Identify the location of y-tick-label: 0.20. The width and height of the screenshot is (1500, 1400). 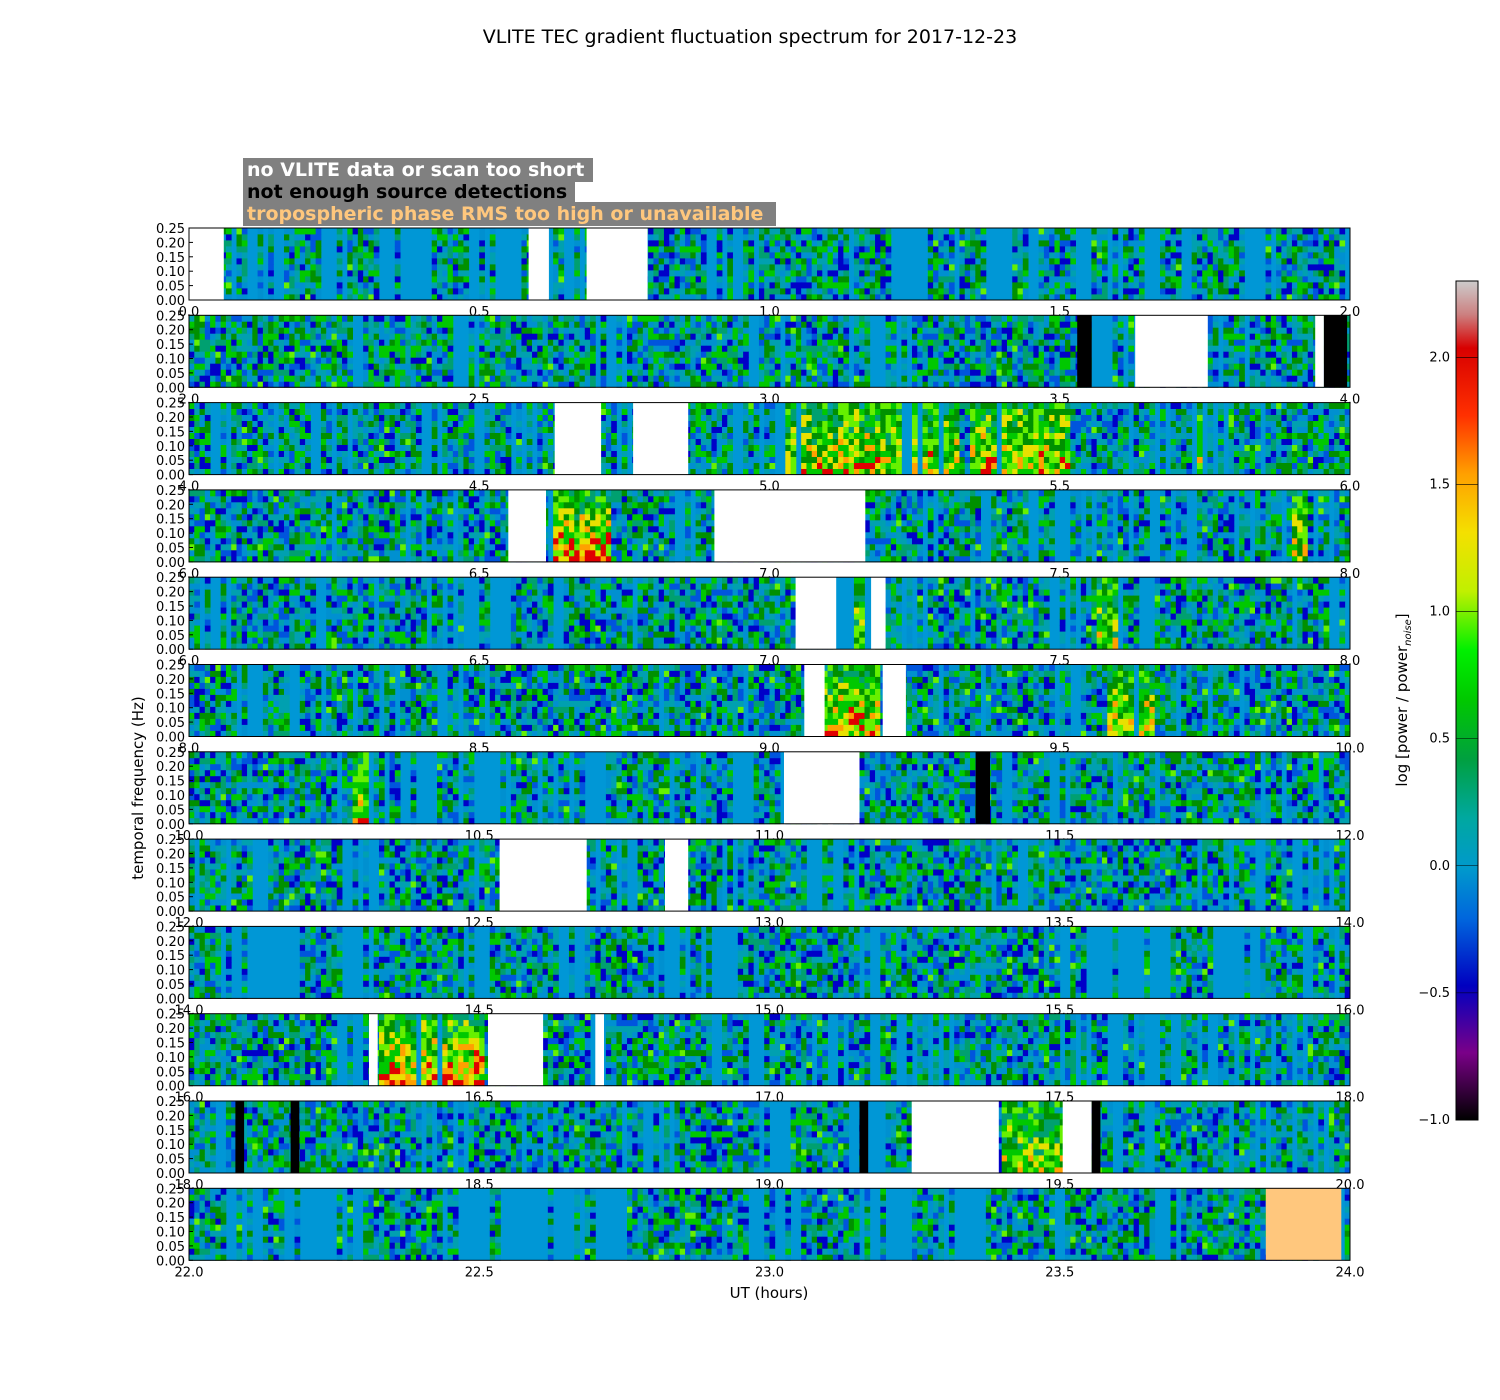
(170, 331).